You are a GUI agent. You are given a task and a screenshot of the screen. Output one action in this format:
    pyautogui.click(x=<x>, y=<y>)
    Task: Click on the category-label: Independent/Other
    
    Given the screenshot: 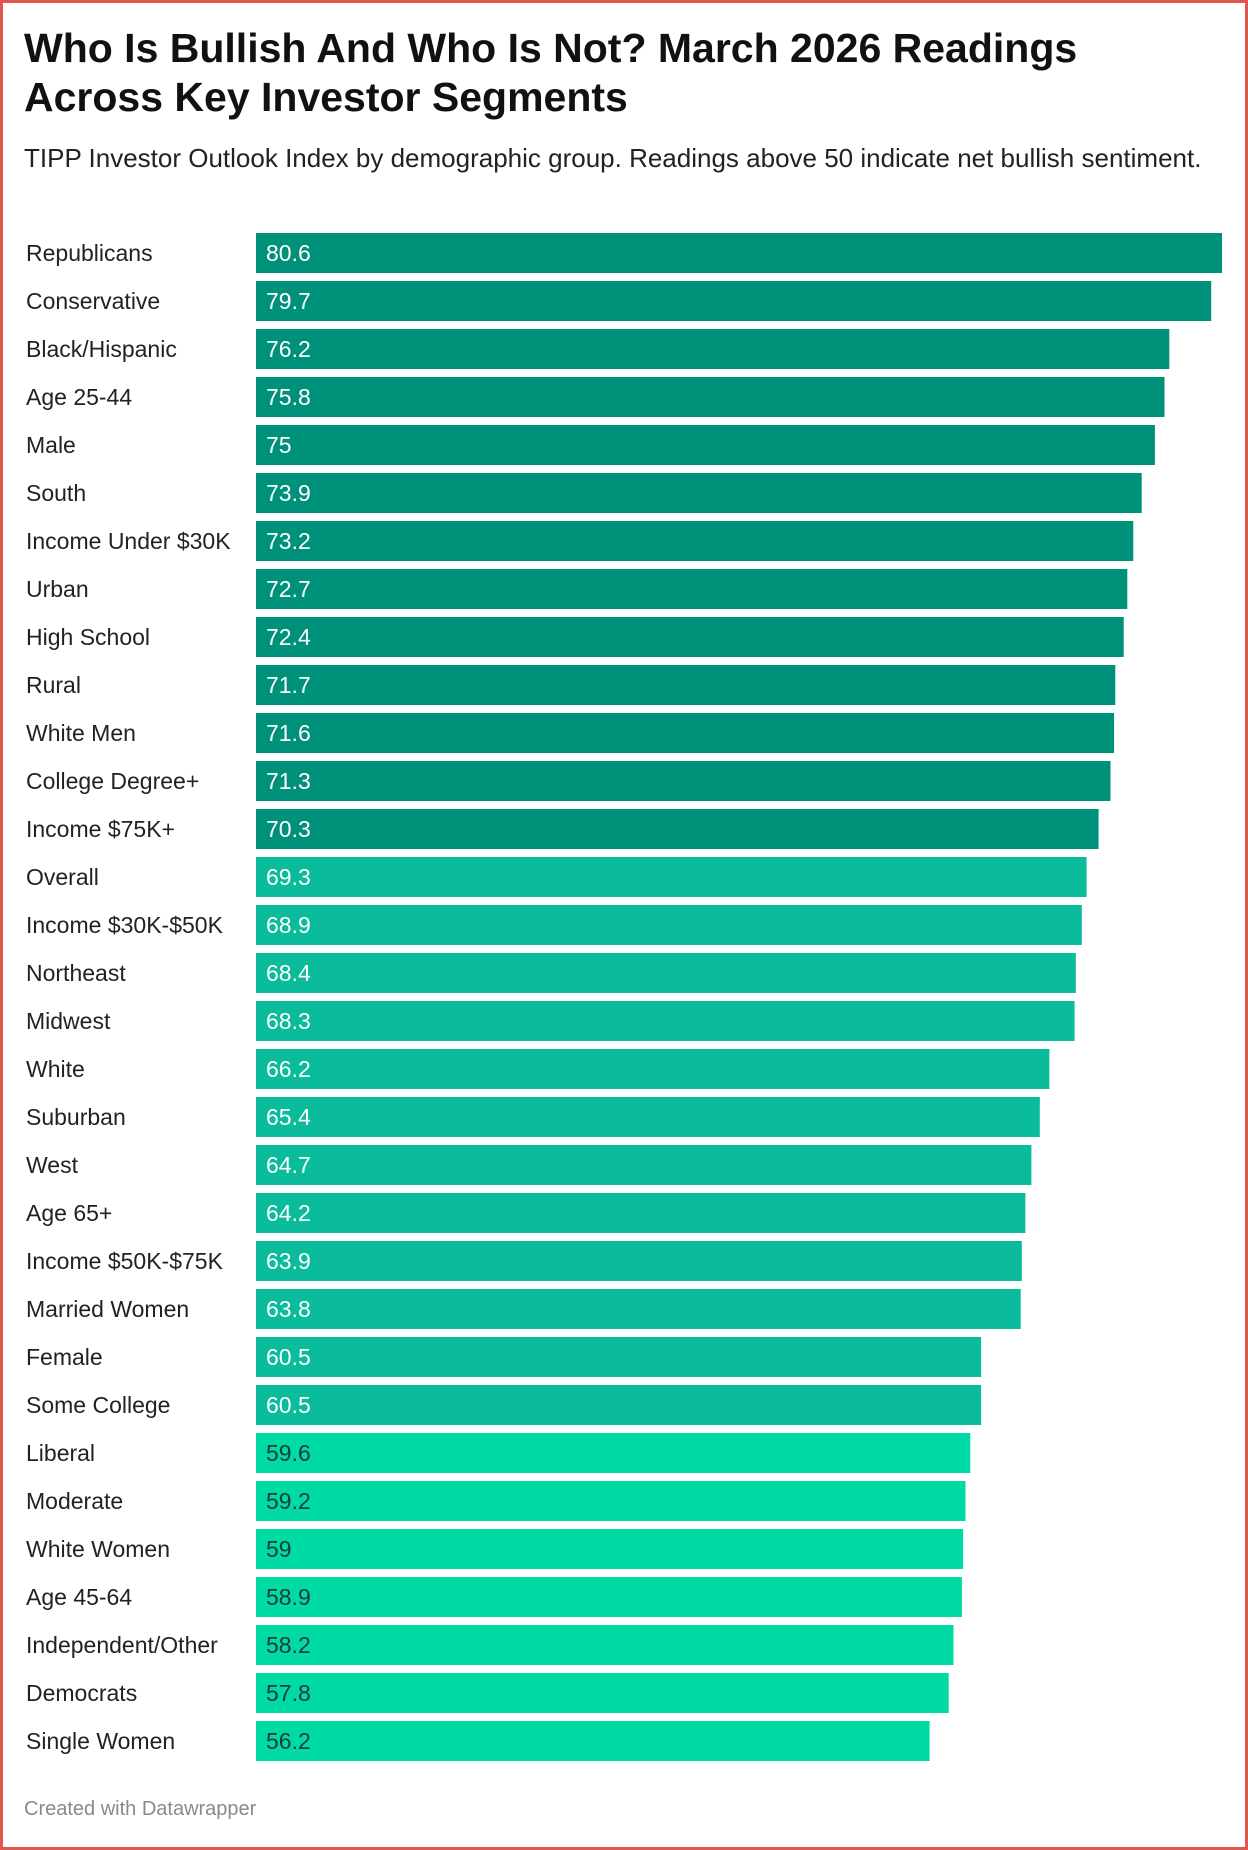 What is the action you would take?
    pyautogui.click(x=122, y=1645)
    